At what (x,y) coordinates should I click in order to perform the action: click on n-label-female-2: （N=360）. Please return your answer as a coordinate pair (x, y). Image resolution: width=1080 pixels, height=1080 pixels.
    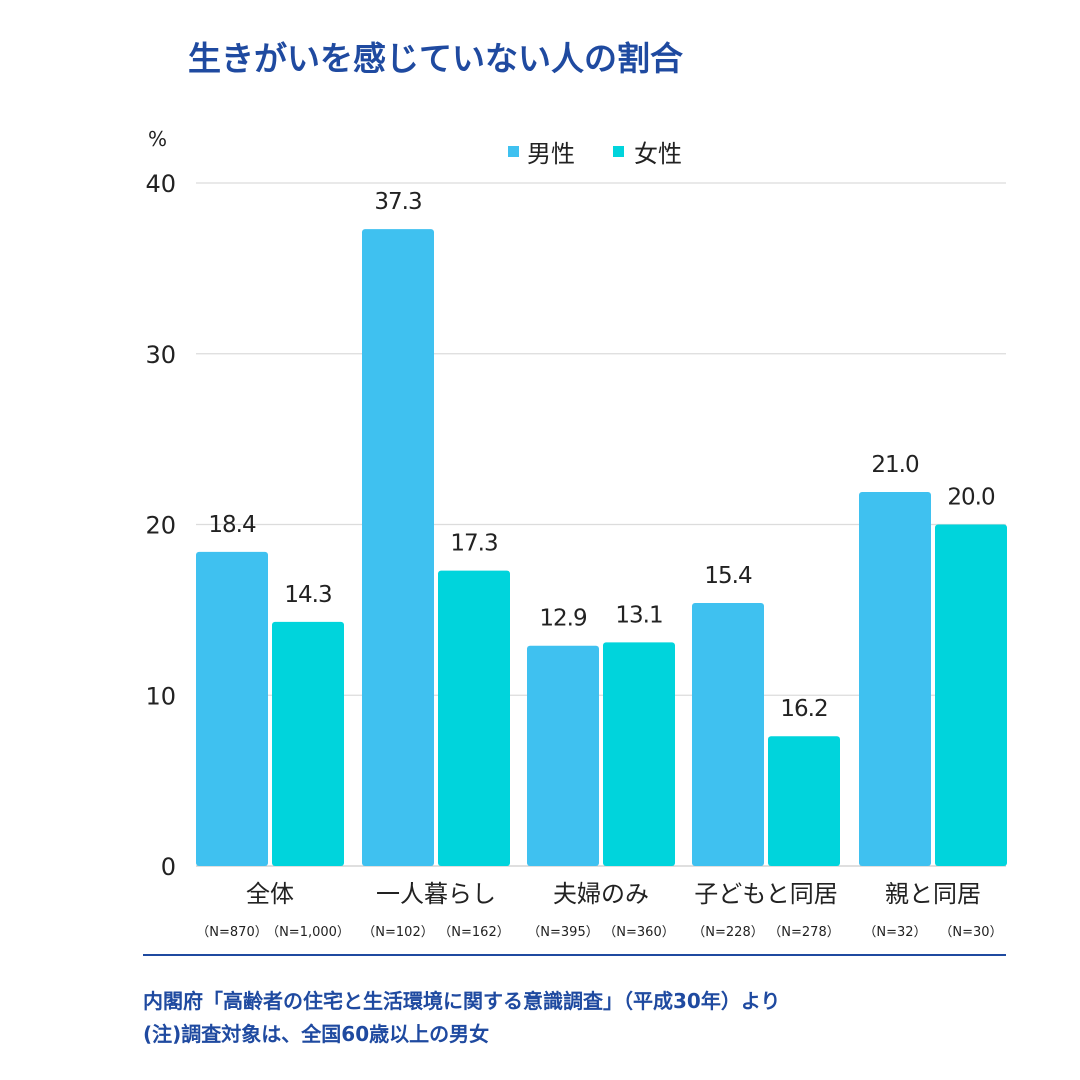
    Looking at the image, I should click on (638, 932).